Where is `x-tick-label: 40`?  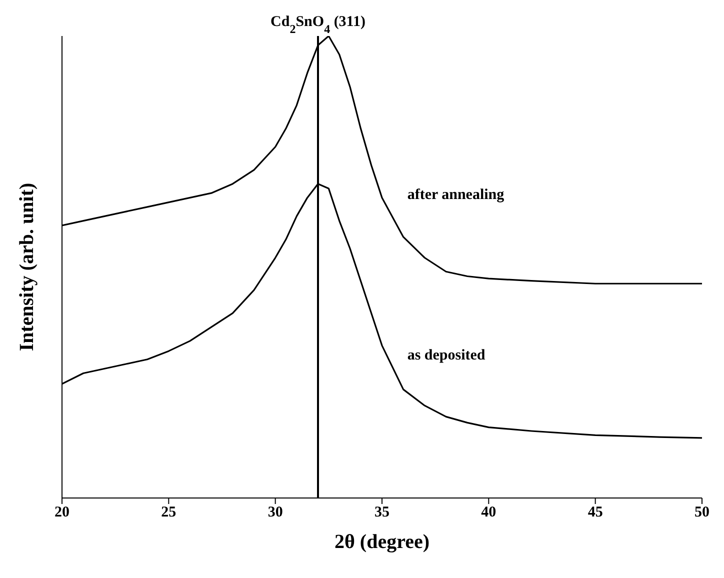
x-tick-label: 40 is located at coordinates (488, 512).